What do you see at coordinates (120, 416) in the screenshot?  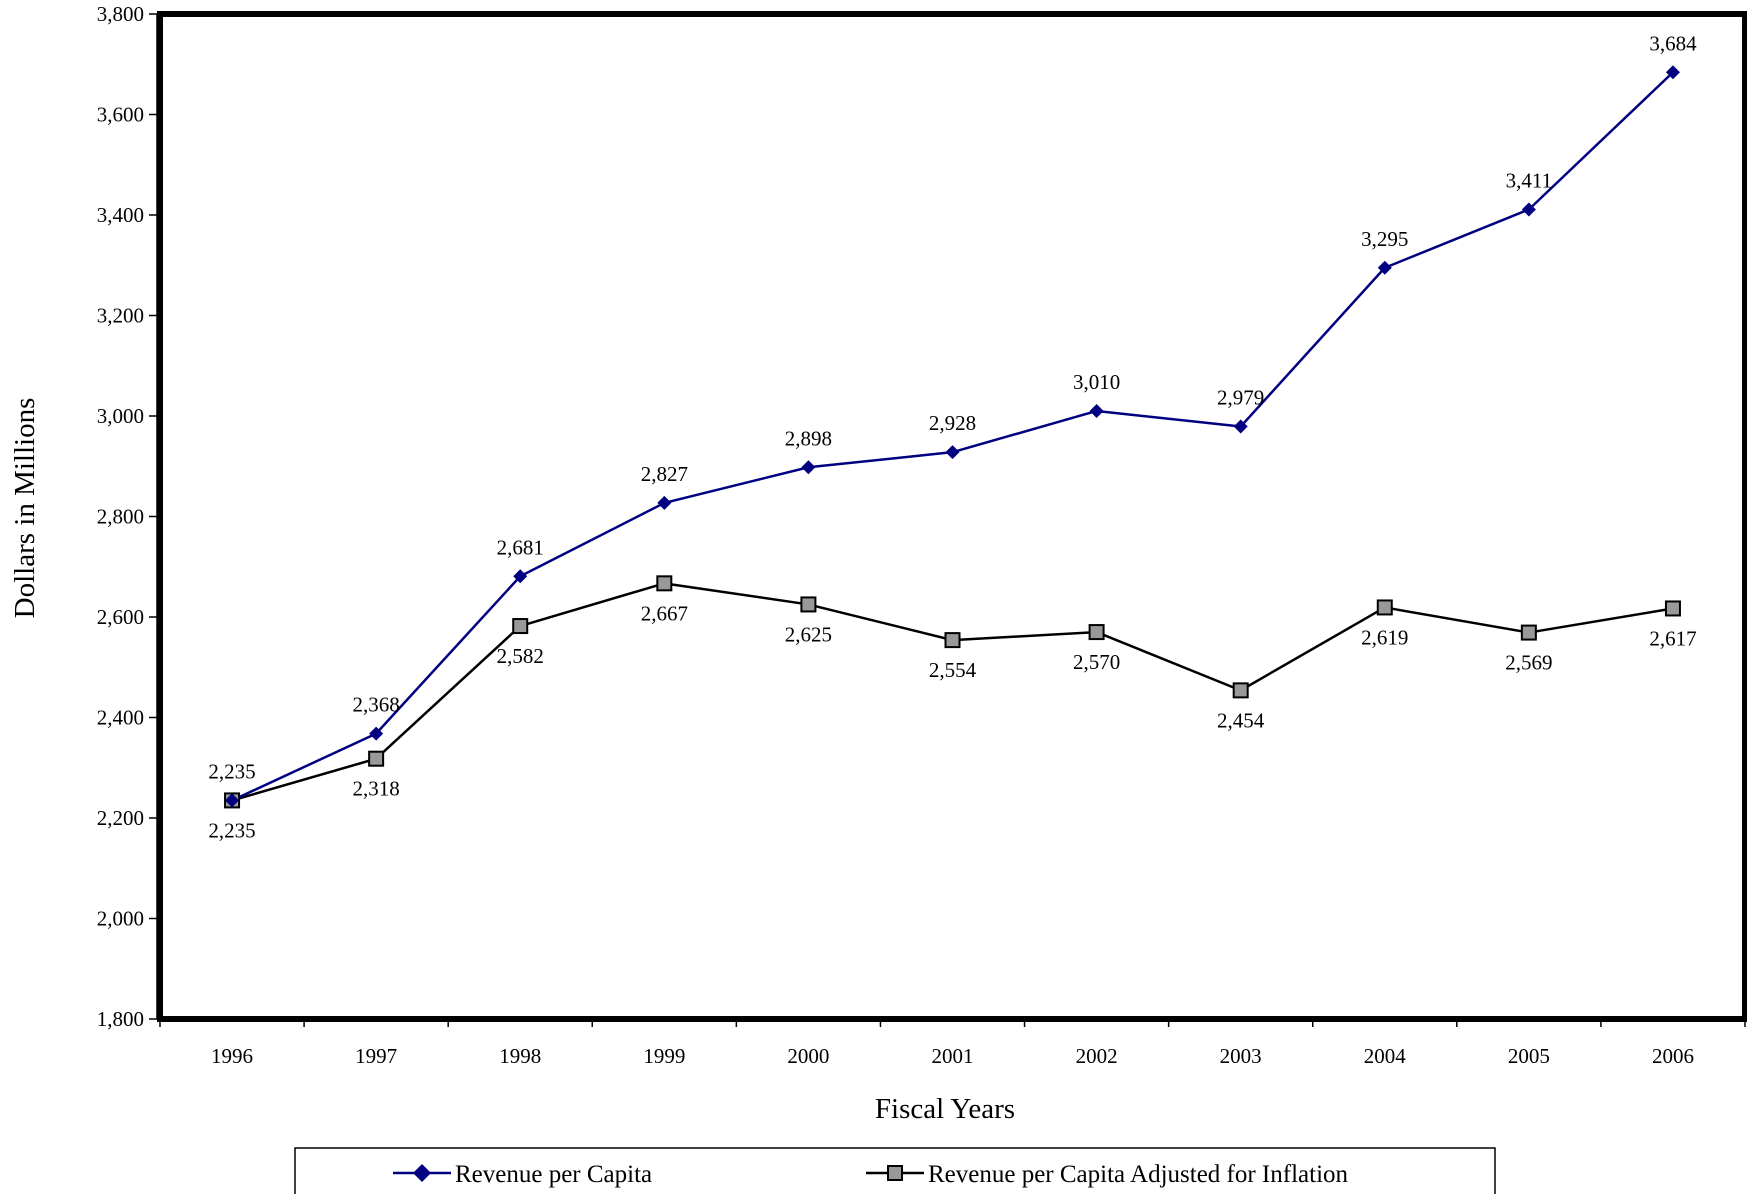 I see `y-tick-label: 3,000` at bounding box center [120, 416].